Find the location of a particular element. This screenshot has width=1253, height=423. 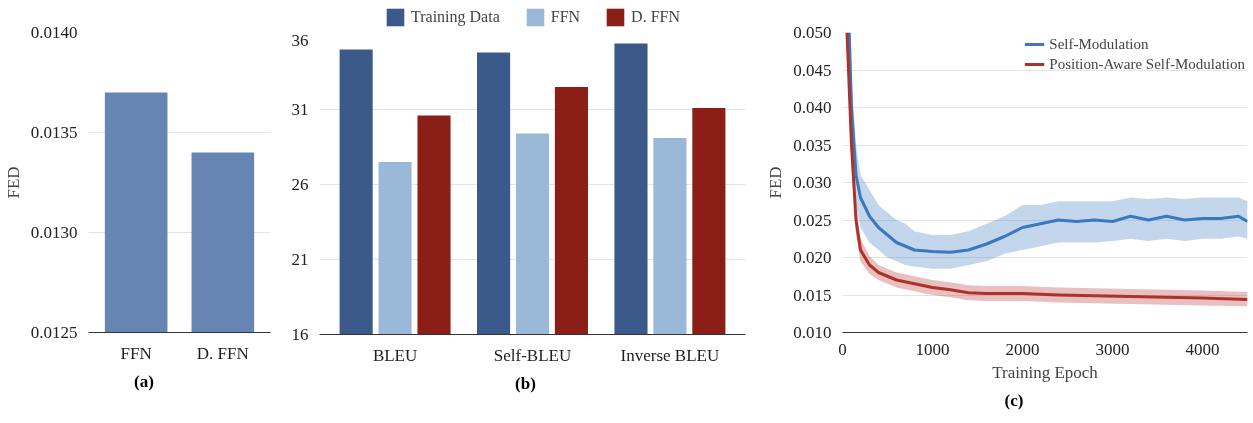

x-tick-label: Self-BLEU is located at coordinates (532, 355).